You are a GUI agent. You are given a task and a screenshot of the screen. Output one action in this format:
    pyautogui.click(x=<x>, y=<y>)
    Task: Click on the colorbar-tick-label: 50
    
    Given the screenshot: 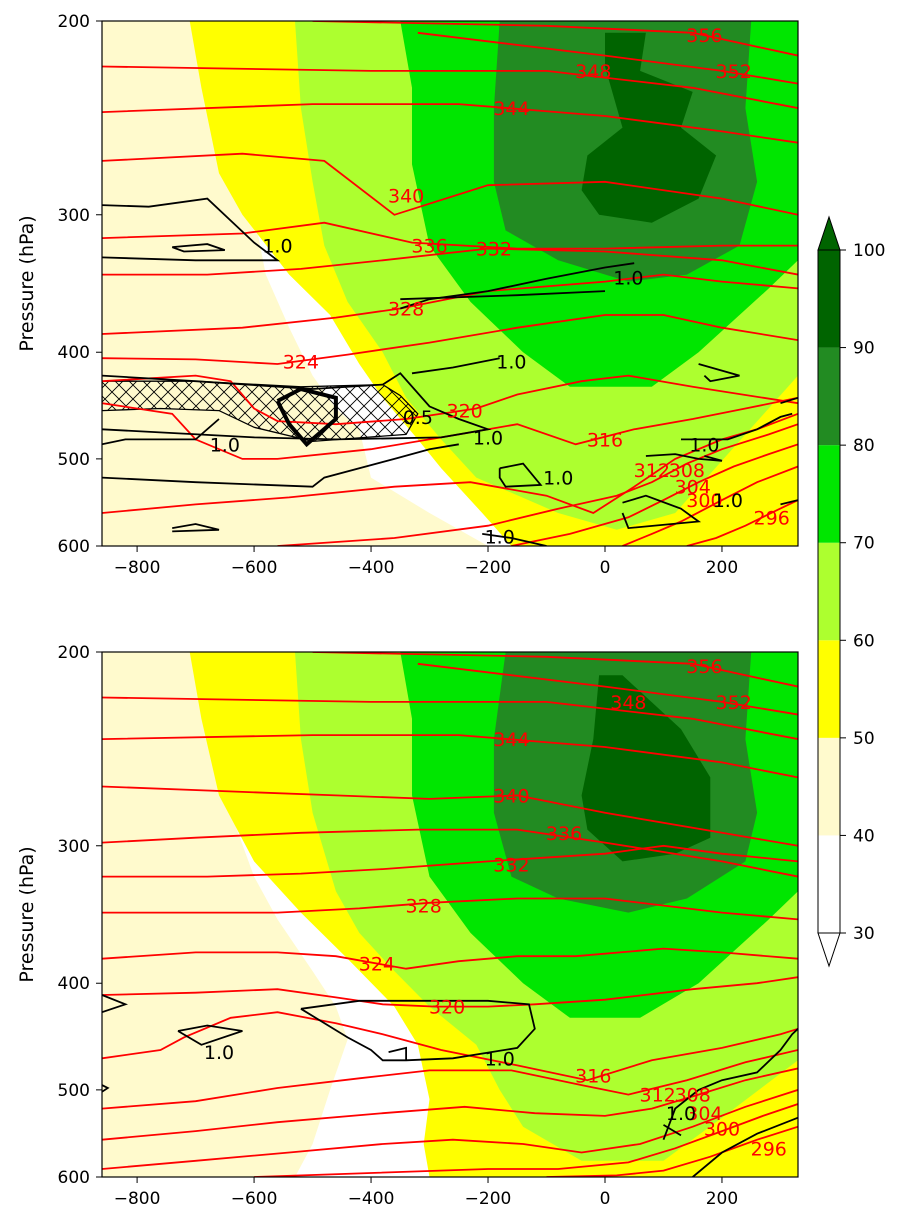 What is the action you would take?
    pyautogui.click(x=864, y=739)
    